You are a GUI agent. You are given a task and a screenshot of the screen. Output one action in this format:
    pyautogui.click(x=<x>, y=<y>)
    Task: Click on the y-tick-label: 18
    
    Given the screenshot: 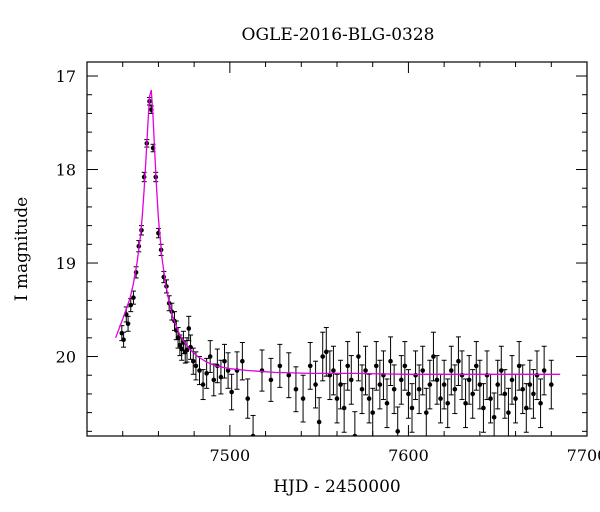 What is the action you would take?
    pyautogui.click(x=66, y=170)
    